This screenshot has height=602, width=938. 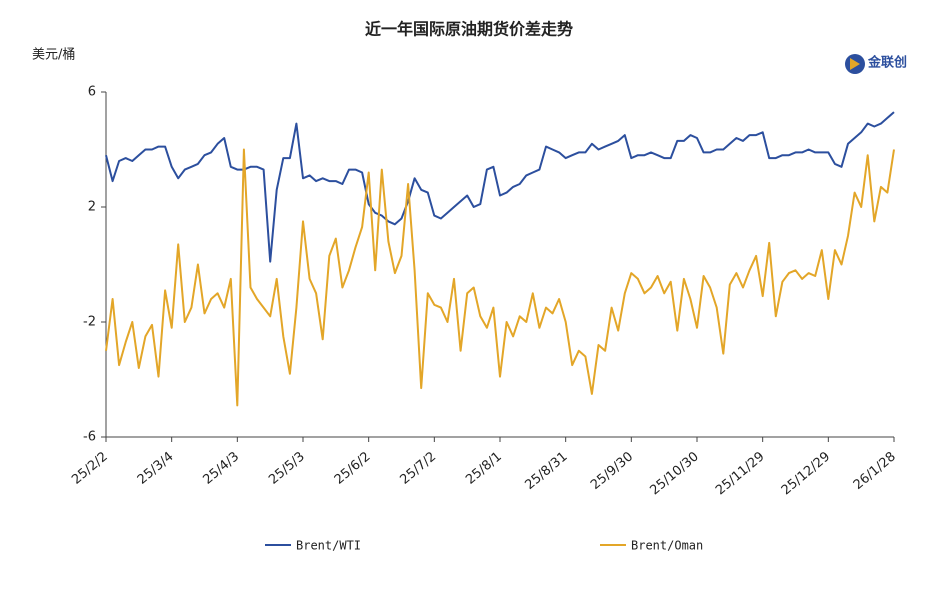 I want to click on x-tick-label: 26/1/28, so click(x=875, y=471).